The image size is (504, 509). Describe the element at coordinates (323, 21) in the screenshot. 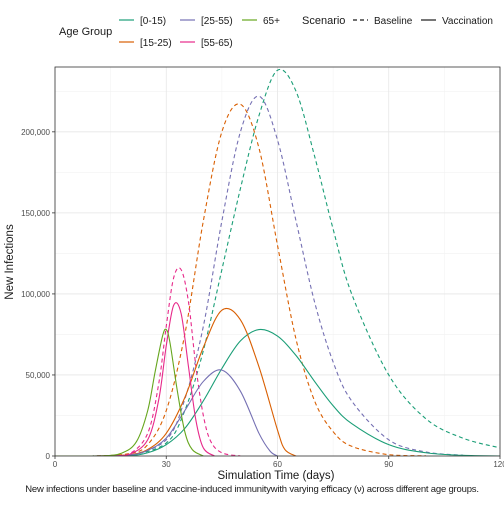

I see `legend-title-scenario: Scenario` at that location.